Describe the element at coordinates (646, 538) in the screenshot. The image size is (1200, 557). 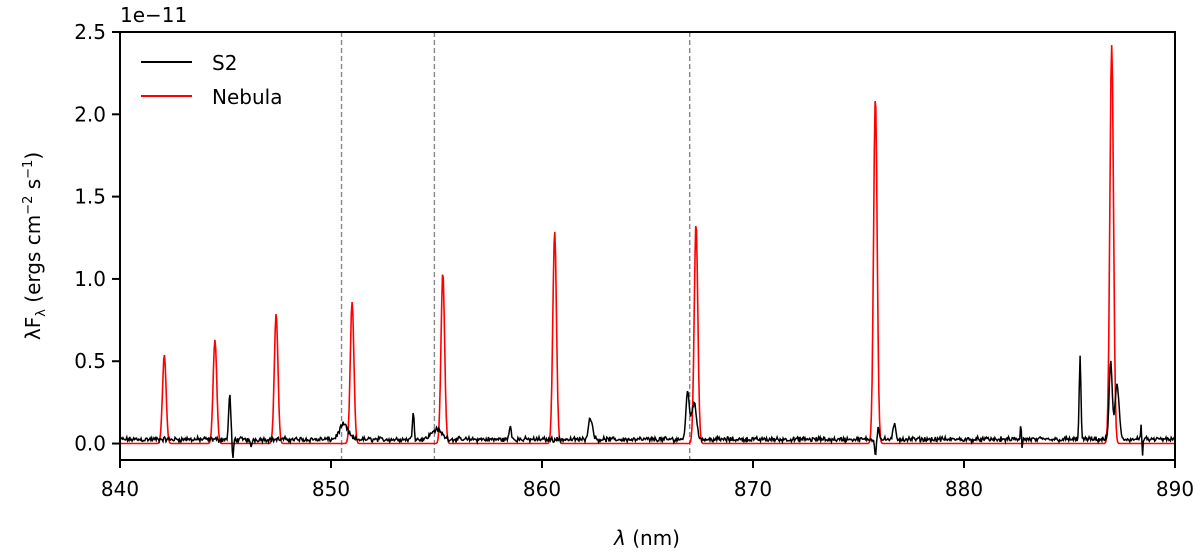
I see `x-axis-label: λ (nm)` at that location.